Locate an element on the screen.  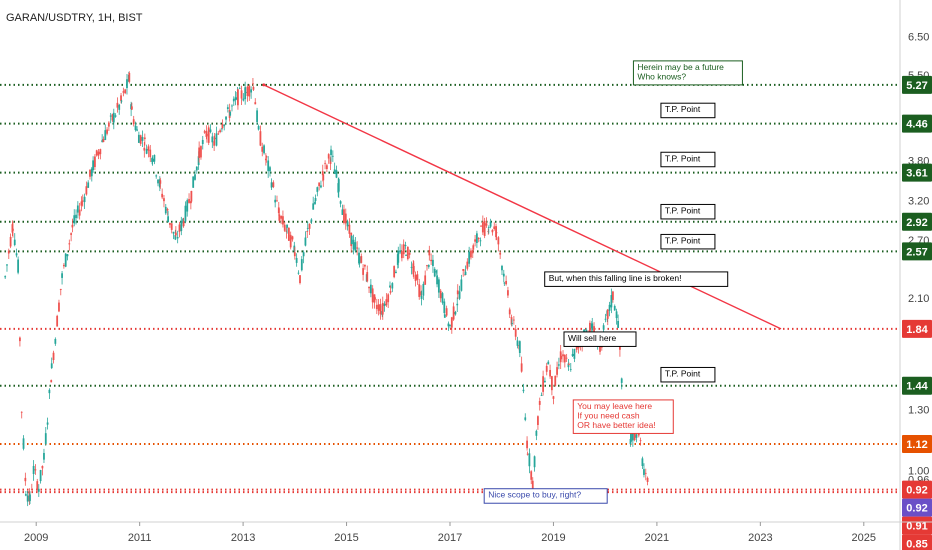
price-badge: 4.46 is located at coordinates (917, 123).